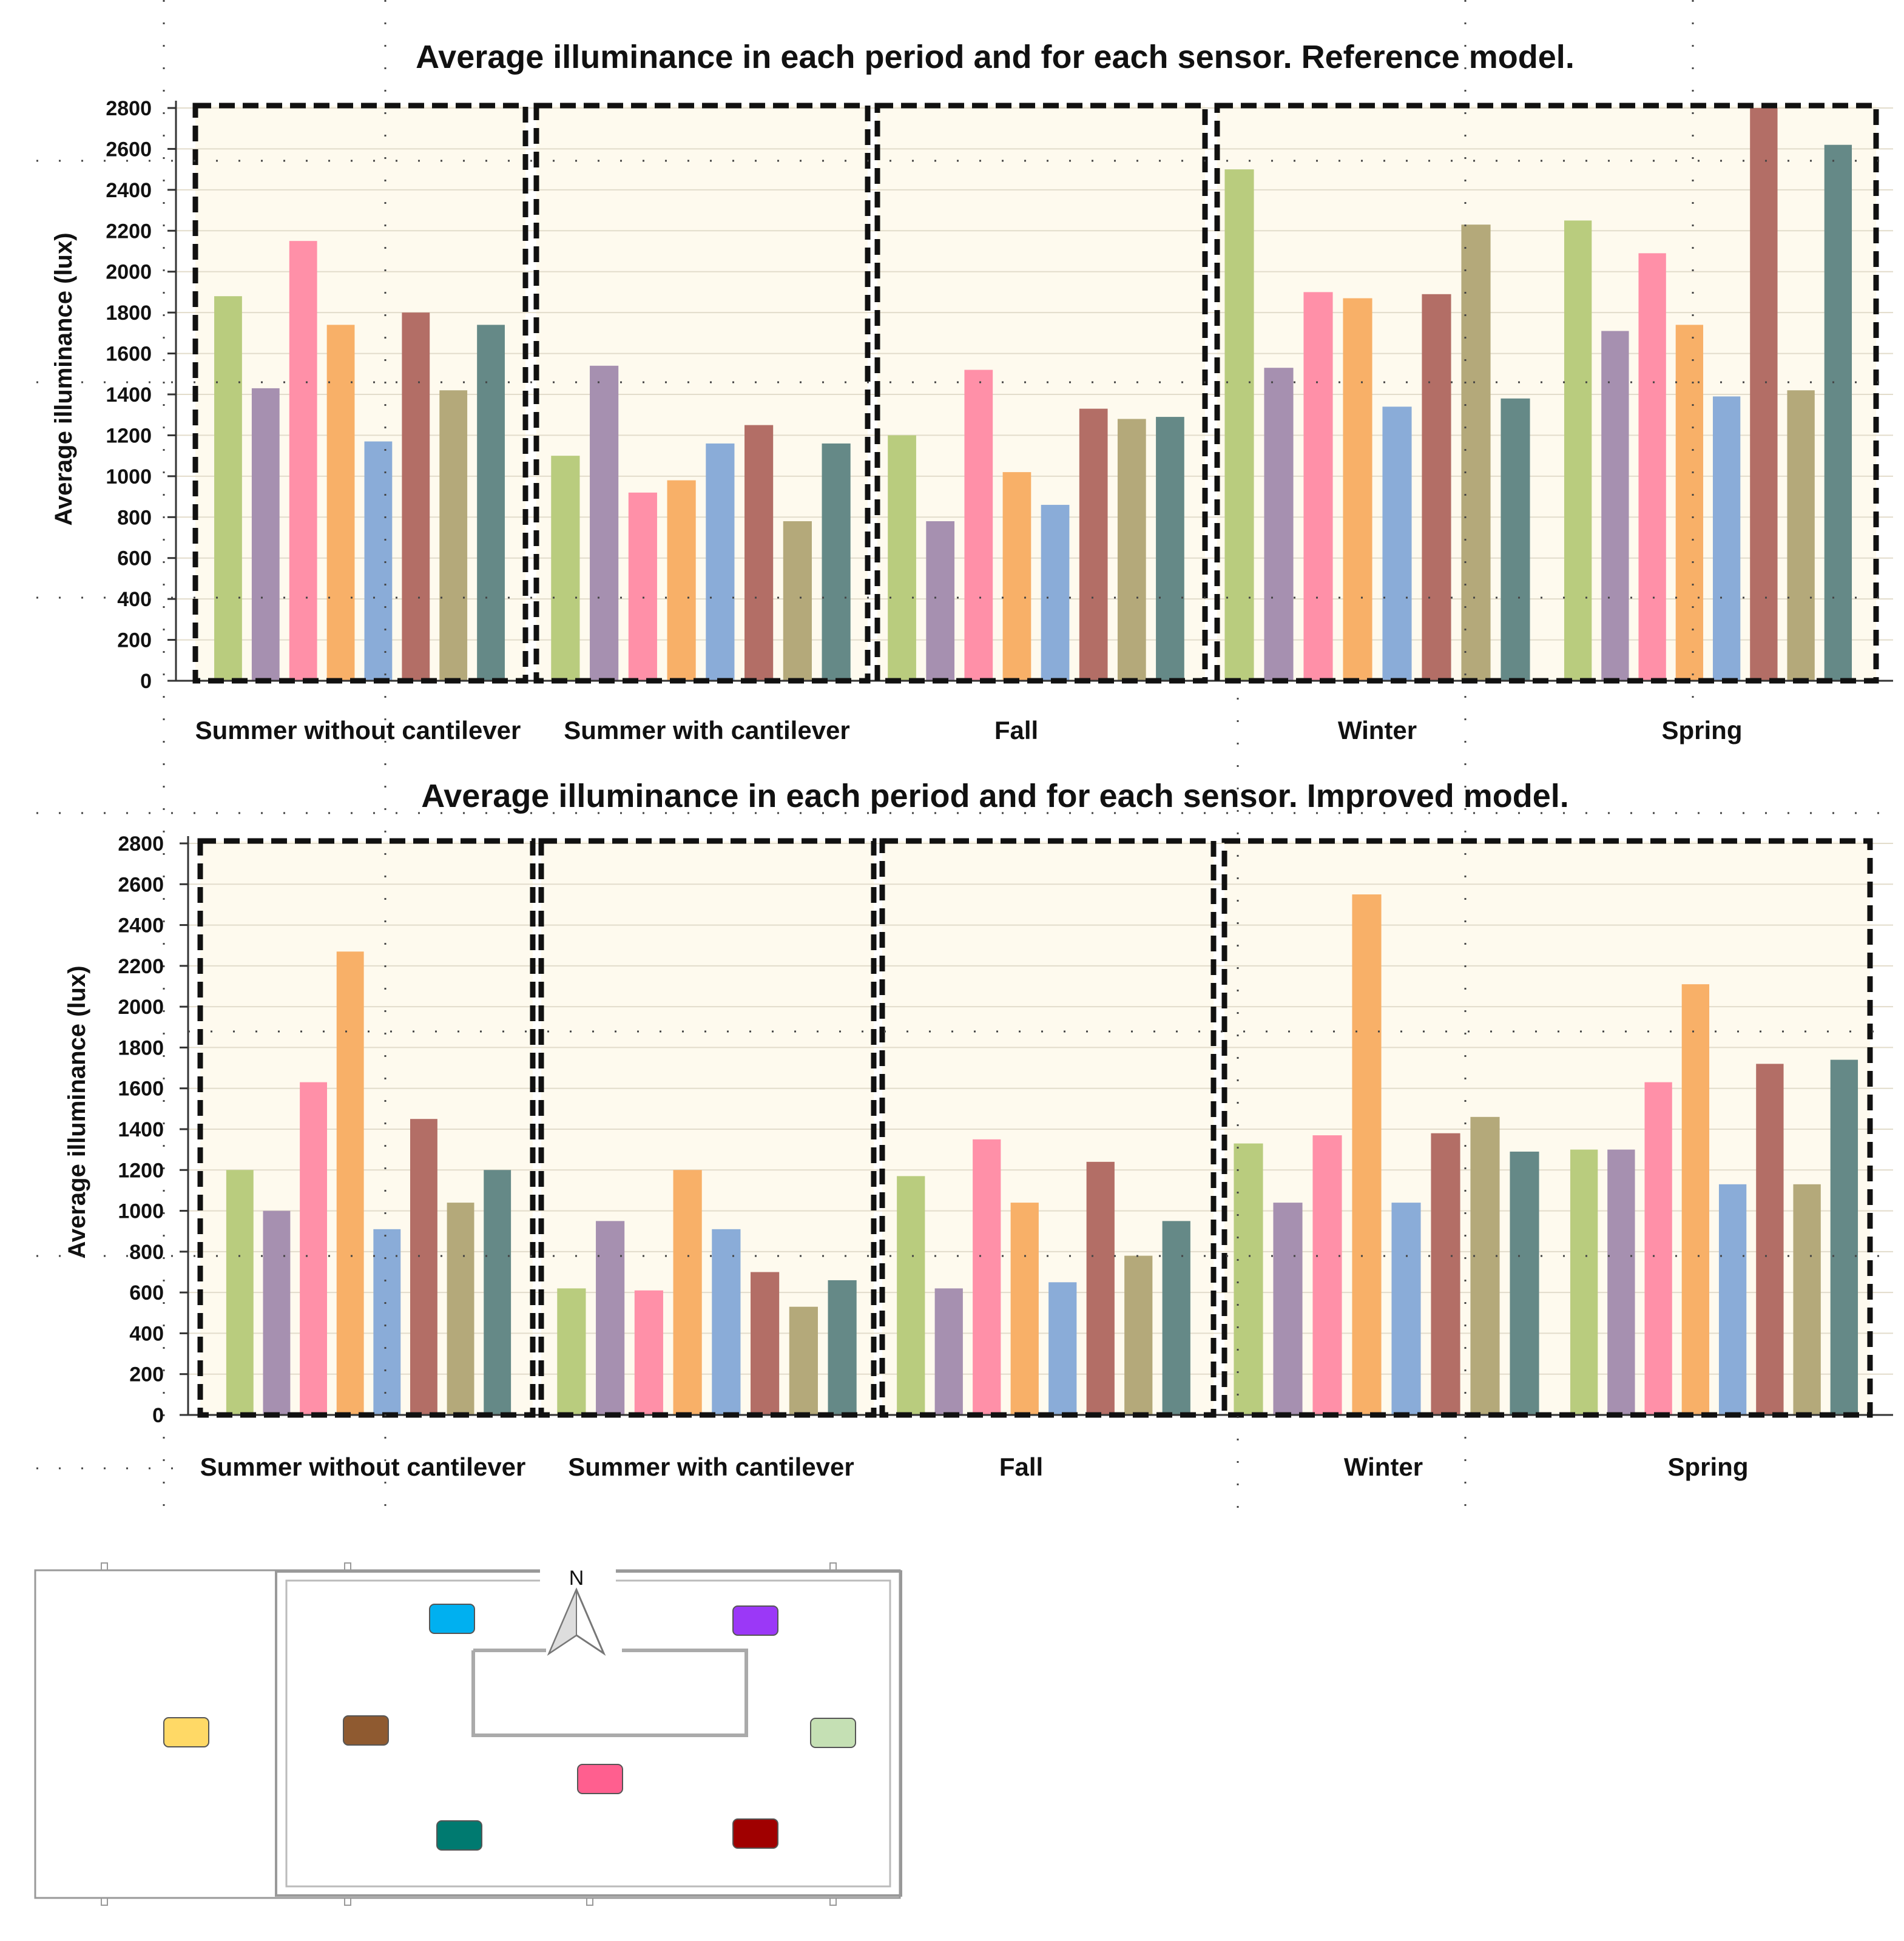 Image resolution: width=1904 pixels, height=1941 pixels. What do you see at coordinates (833, 1733) in the screenshot?
I see `sensor-light-green` at bounding box center [833, 1733].